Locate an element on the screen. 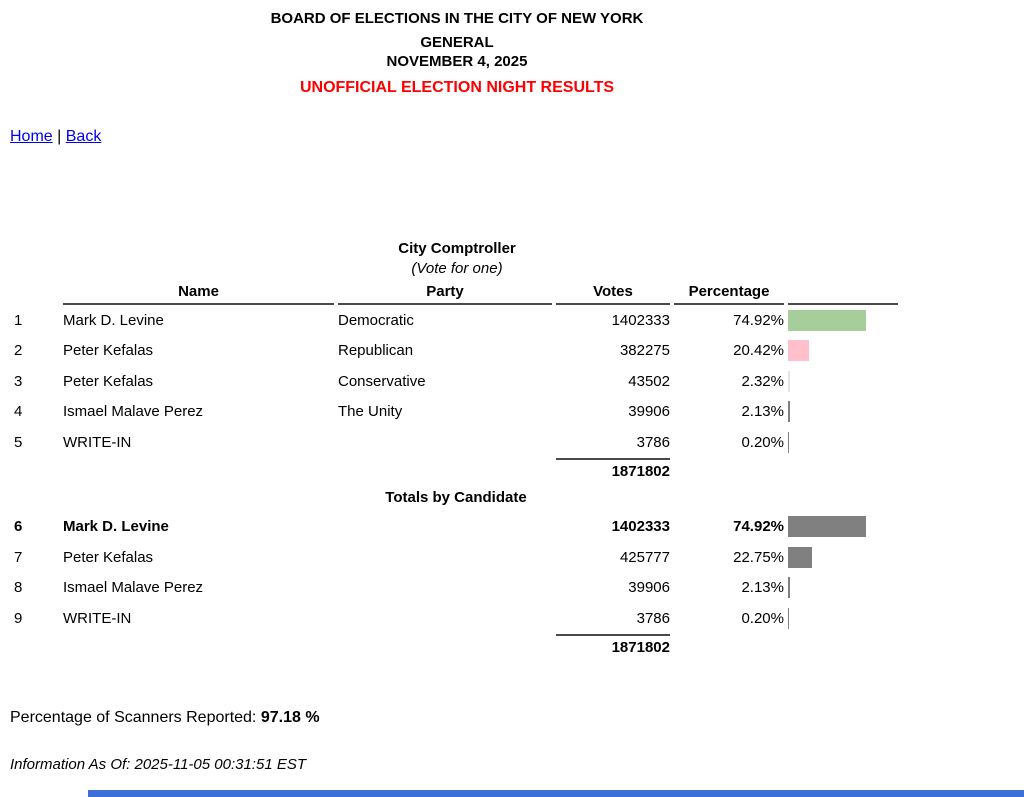  table-row: 9 WRITE-IN 3786 0.20% is located at coordinates (456, 618).